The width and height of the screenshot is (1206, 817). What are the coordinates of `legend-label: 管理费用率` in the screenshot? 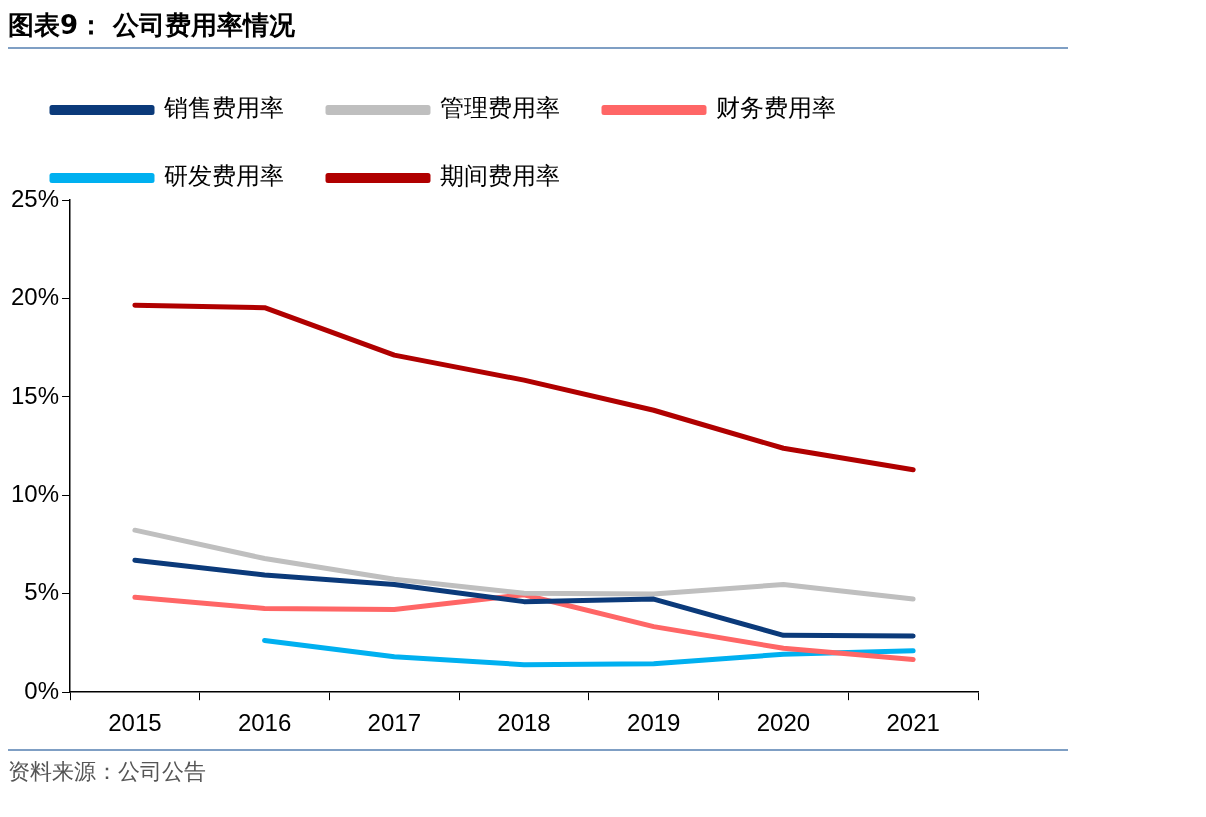 It's located at (500, 108).